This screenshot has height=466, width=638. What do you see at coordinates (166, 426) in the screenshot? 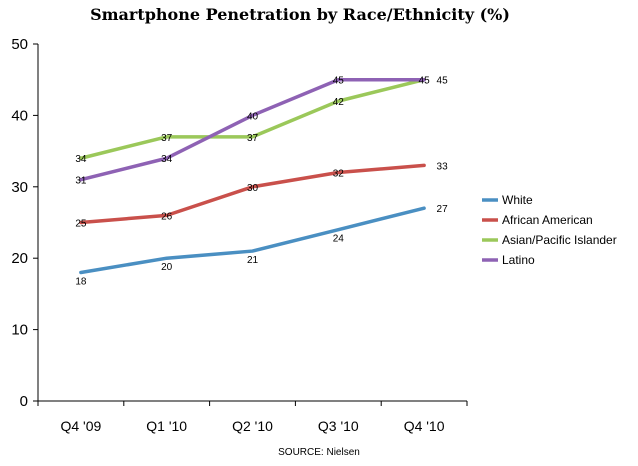
I see `x-tick-label: Q1 '10` at bounding box center [166, 426].